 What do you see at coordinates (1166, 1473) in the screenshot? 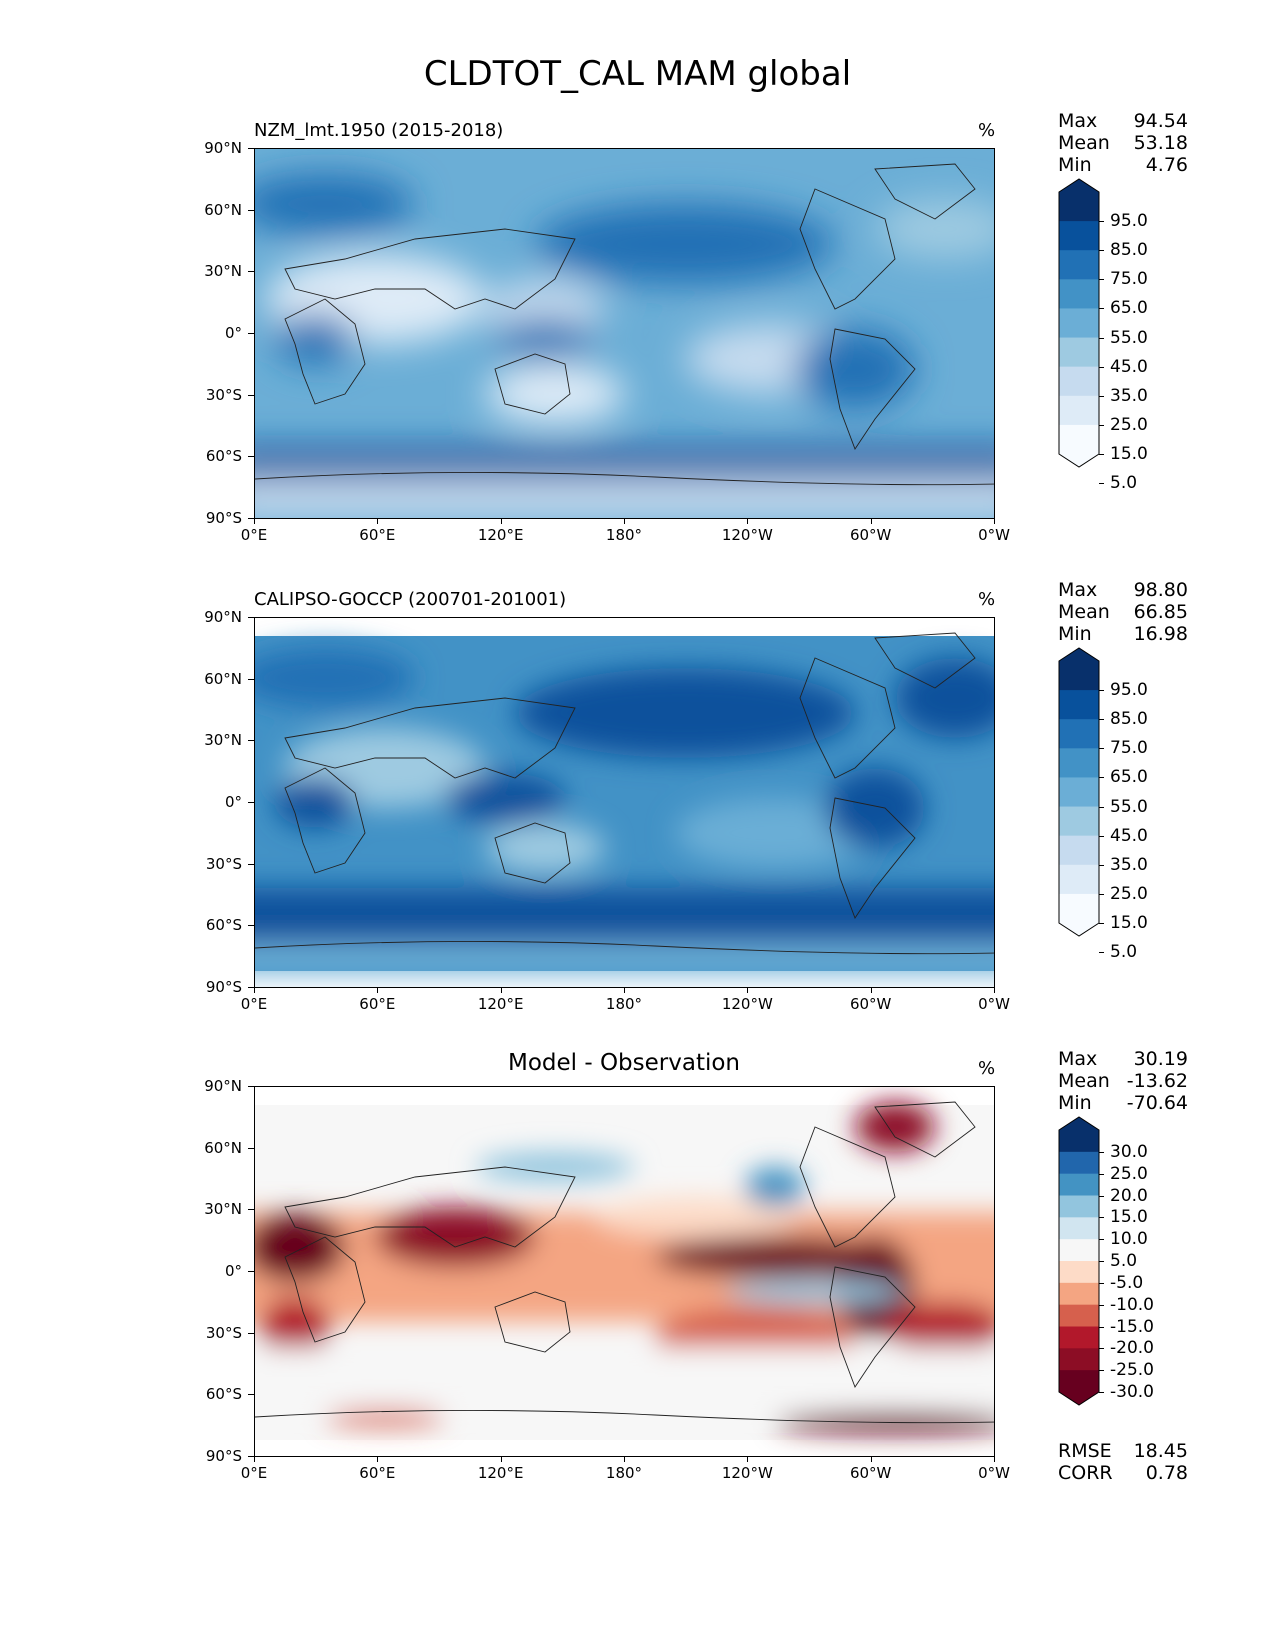
I see `metric-value: 0.78` at bounding box center [1166, 1473].